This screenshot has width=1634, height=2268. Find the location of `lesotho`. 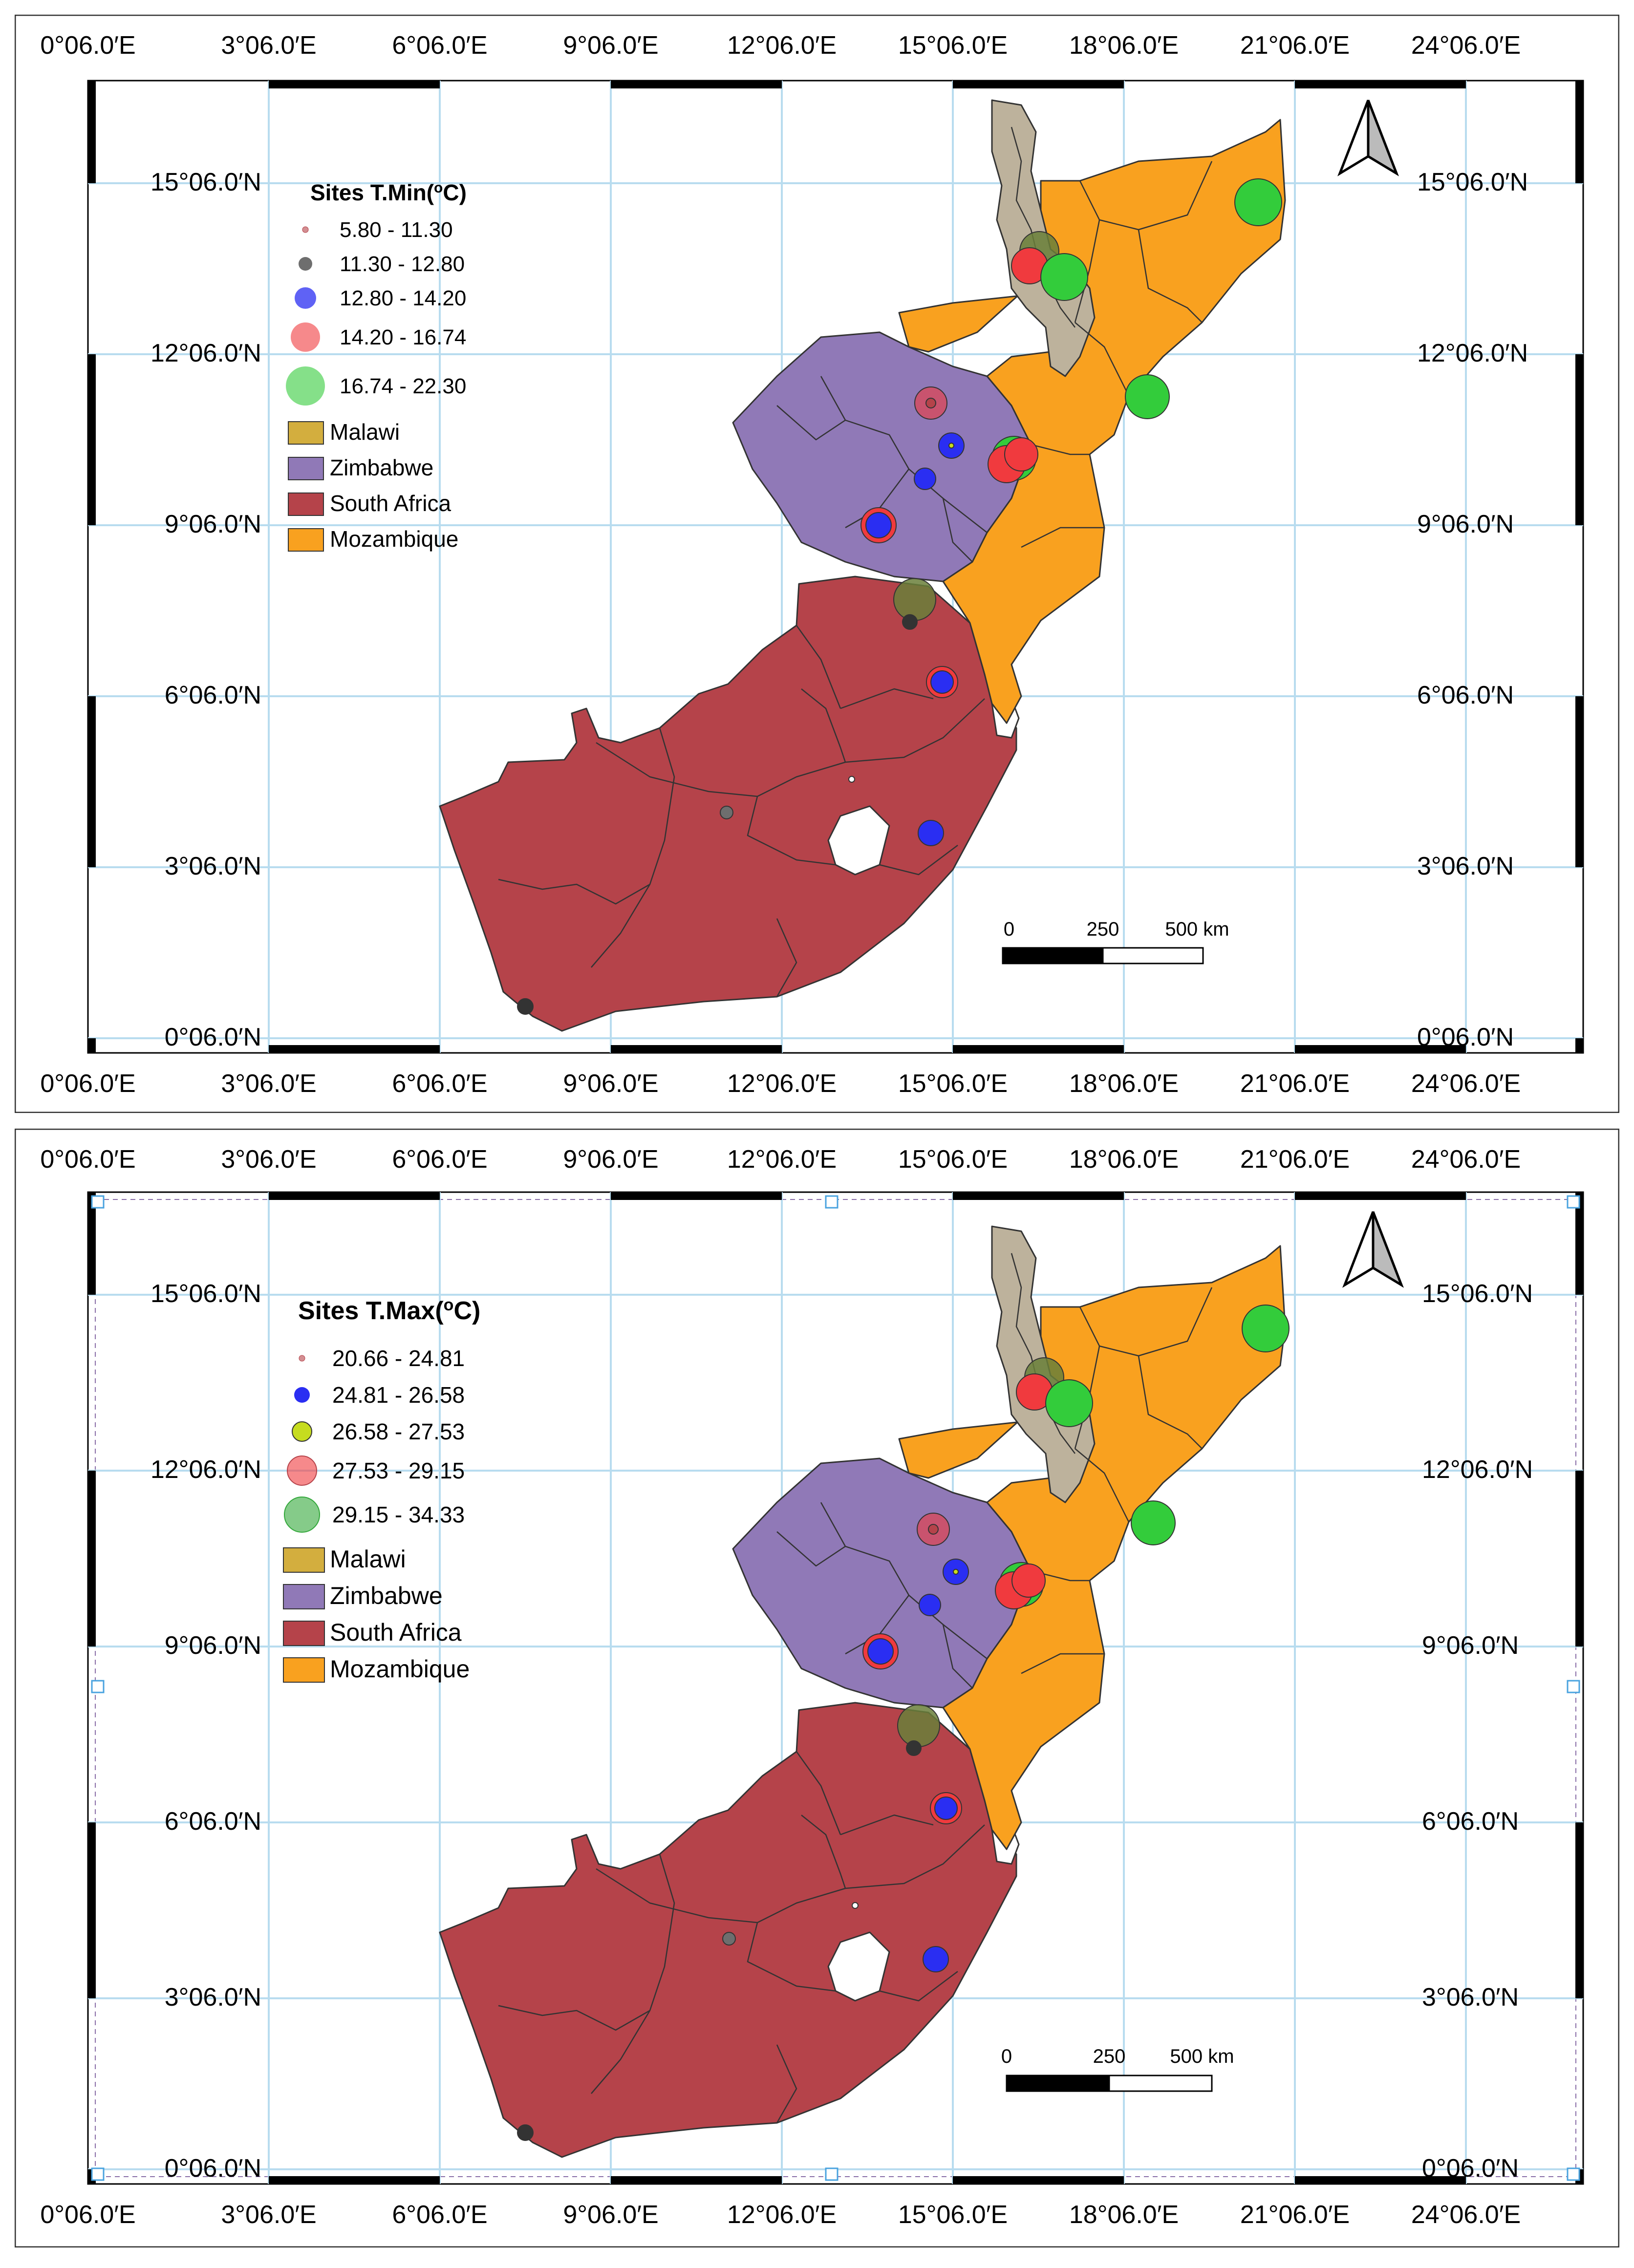

lesotho is located at coordinates (858, 840).